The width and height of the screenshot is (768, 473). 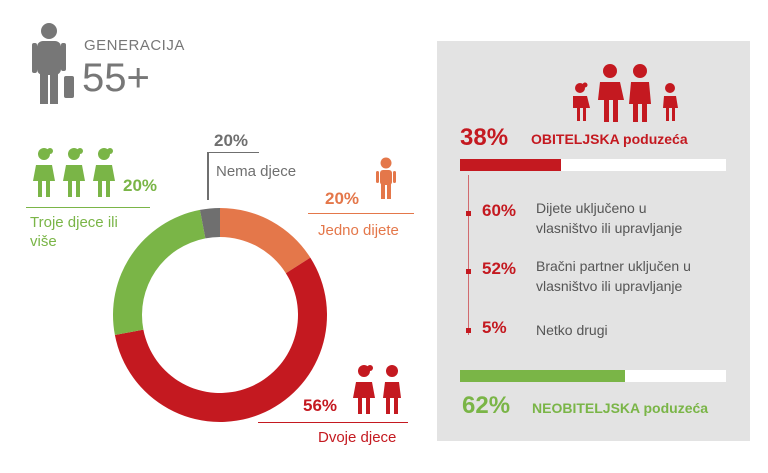 What do you see at coordinates (591, 208) in the screenshot?
I see `item-label-line1: Dijete uključeno u` at bounding box center [591, 208].